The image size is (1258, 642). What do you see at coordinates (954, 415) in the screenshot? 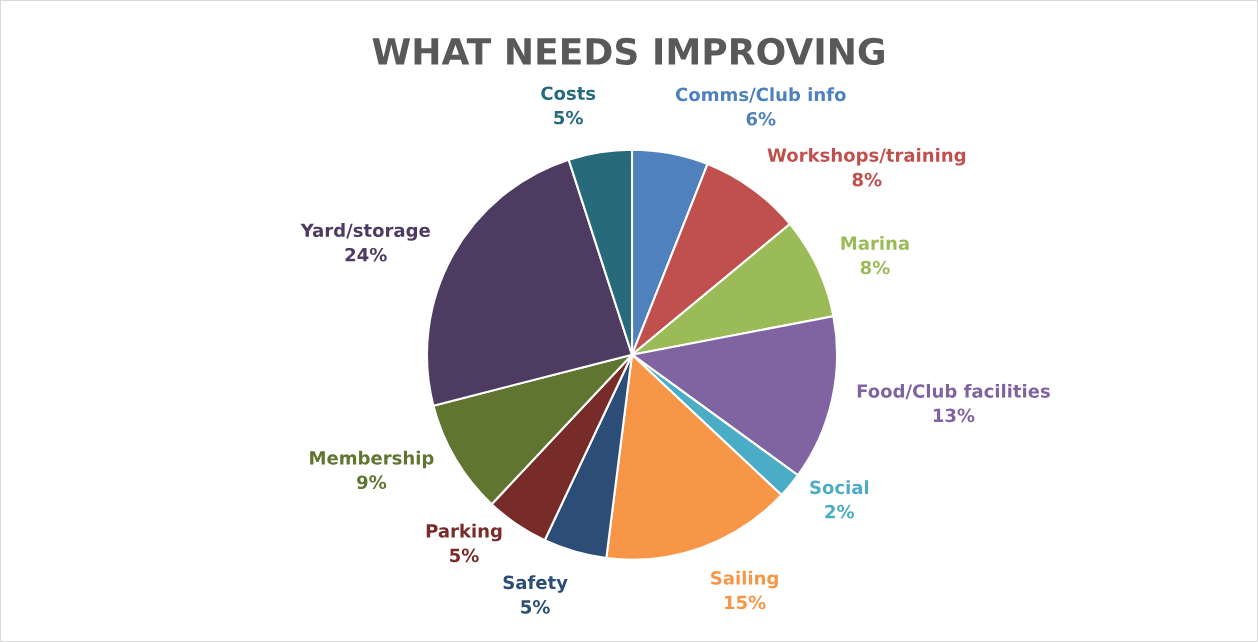
I see `data-label: 13%` at bounding box center [954, 415].